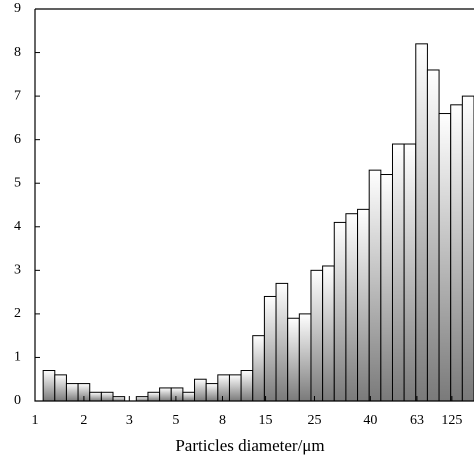  What do you see at coordinates (129, 420) in the screenshot?
I see `x-tick-label: 3` at bounding box center [129, 420].